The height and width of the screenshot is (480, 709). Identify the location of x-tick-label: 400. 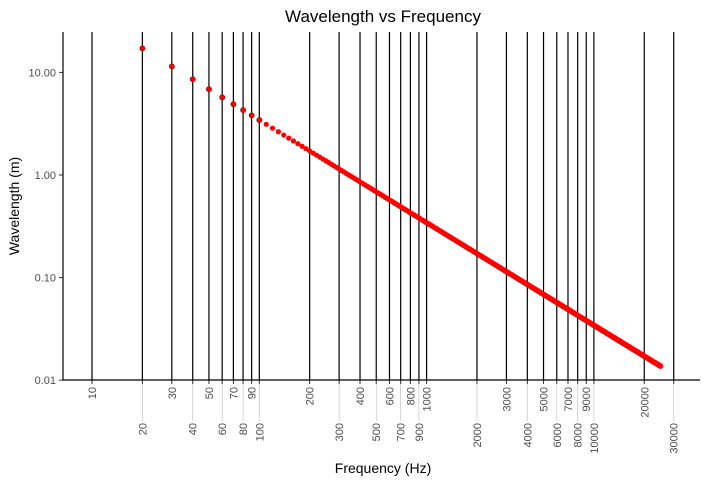
(361, 396).